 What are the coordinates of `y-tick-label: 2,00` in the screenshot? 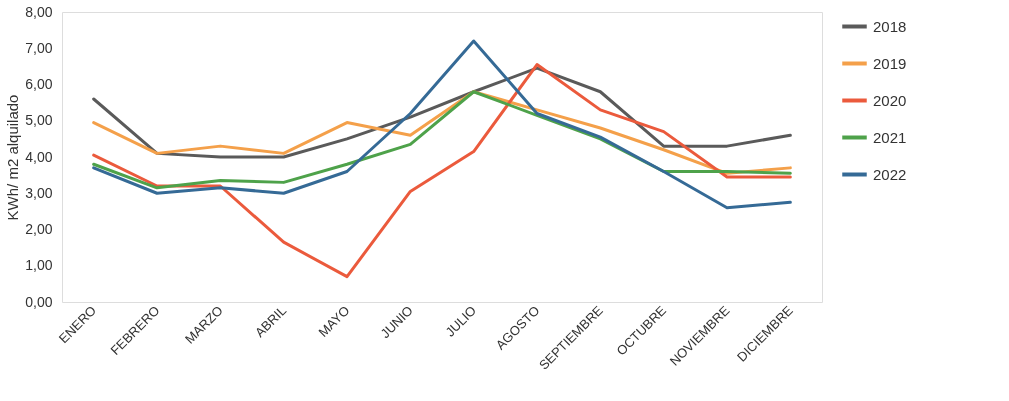 It's located at (39, 229).